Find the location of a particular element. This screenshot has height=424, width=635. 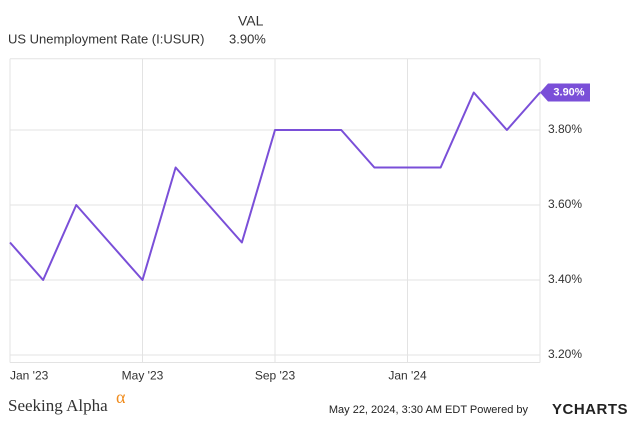

x-tick-label: May '23 is located at coordinates (143, 376).